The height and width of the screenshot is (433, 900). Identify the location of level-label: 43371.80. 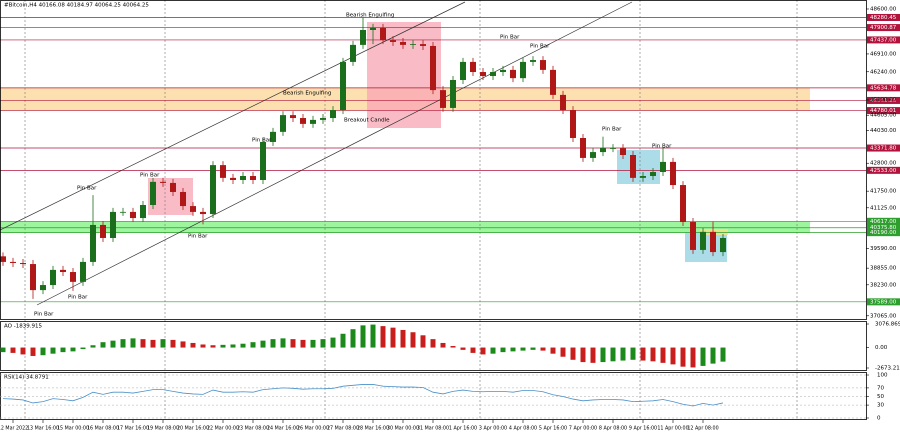
(883, 149).